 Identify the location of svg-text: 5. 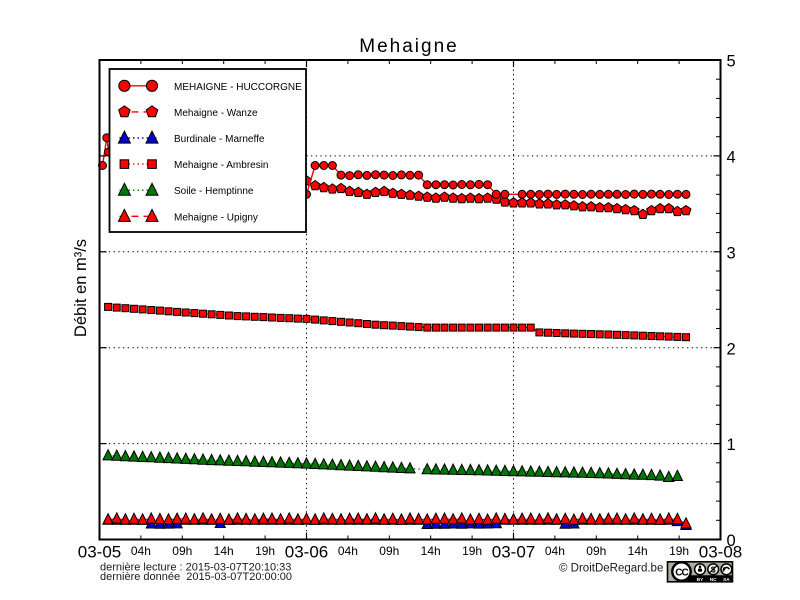
(731, 62).